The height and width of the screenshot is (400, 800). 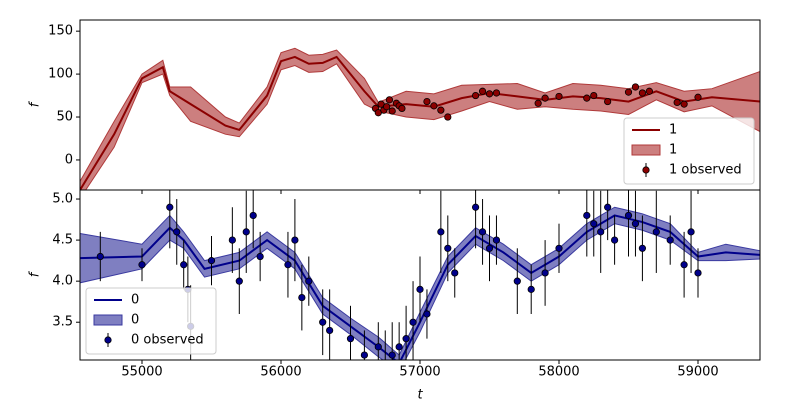 What do you see at coordinates (64, 117) in the screenshot?
I see `y-tick-label: 50` at bounding box center [64, 117].